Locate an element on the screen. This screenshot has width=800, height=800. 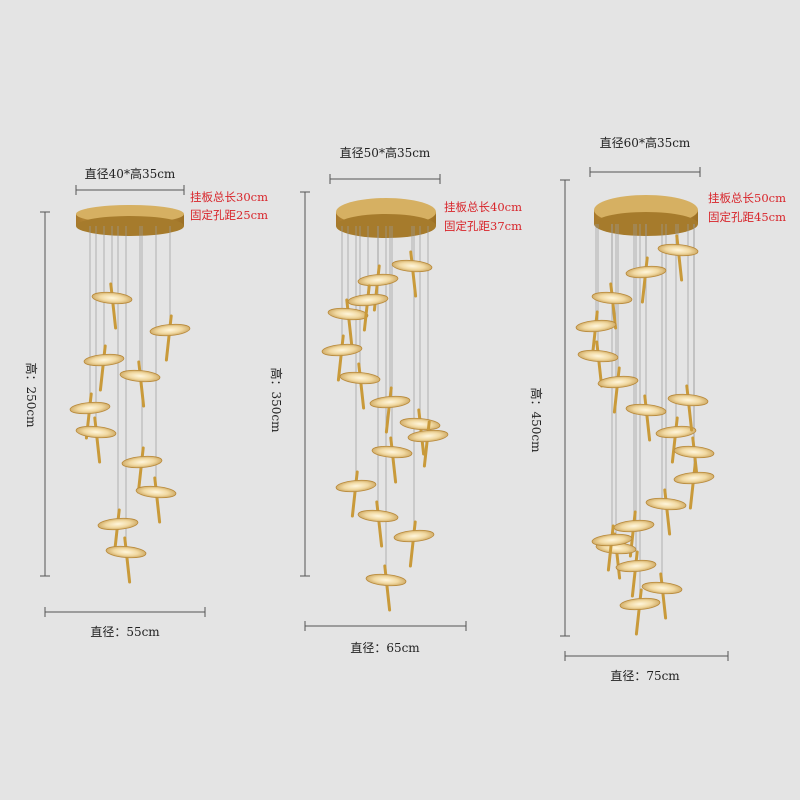
model-2-diameter-dimension-line is located at coordinates (385, 626).